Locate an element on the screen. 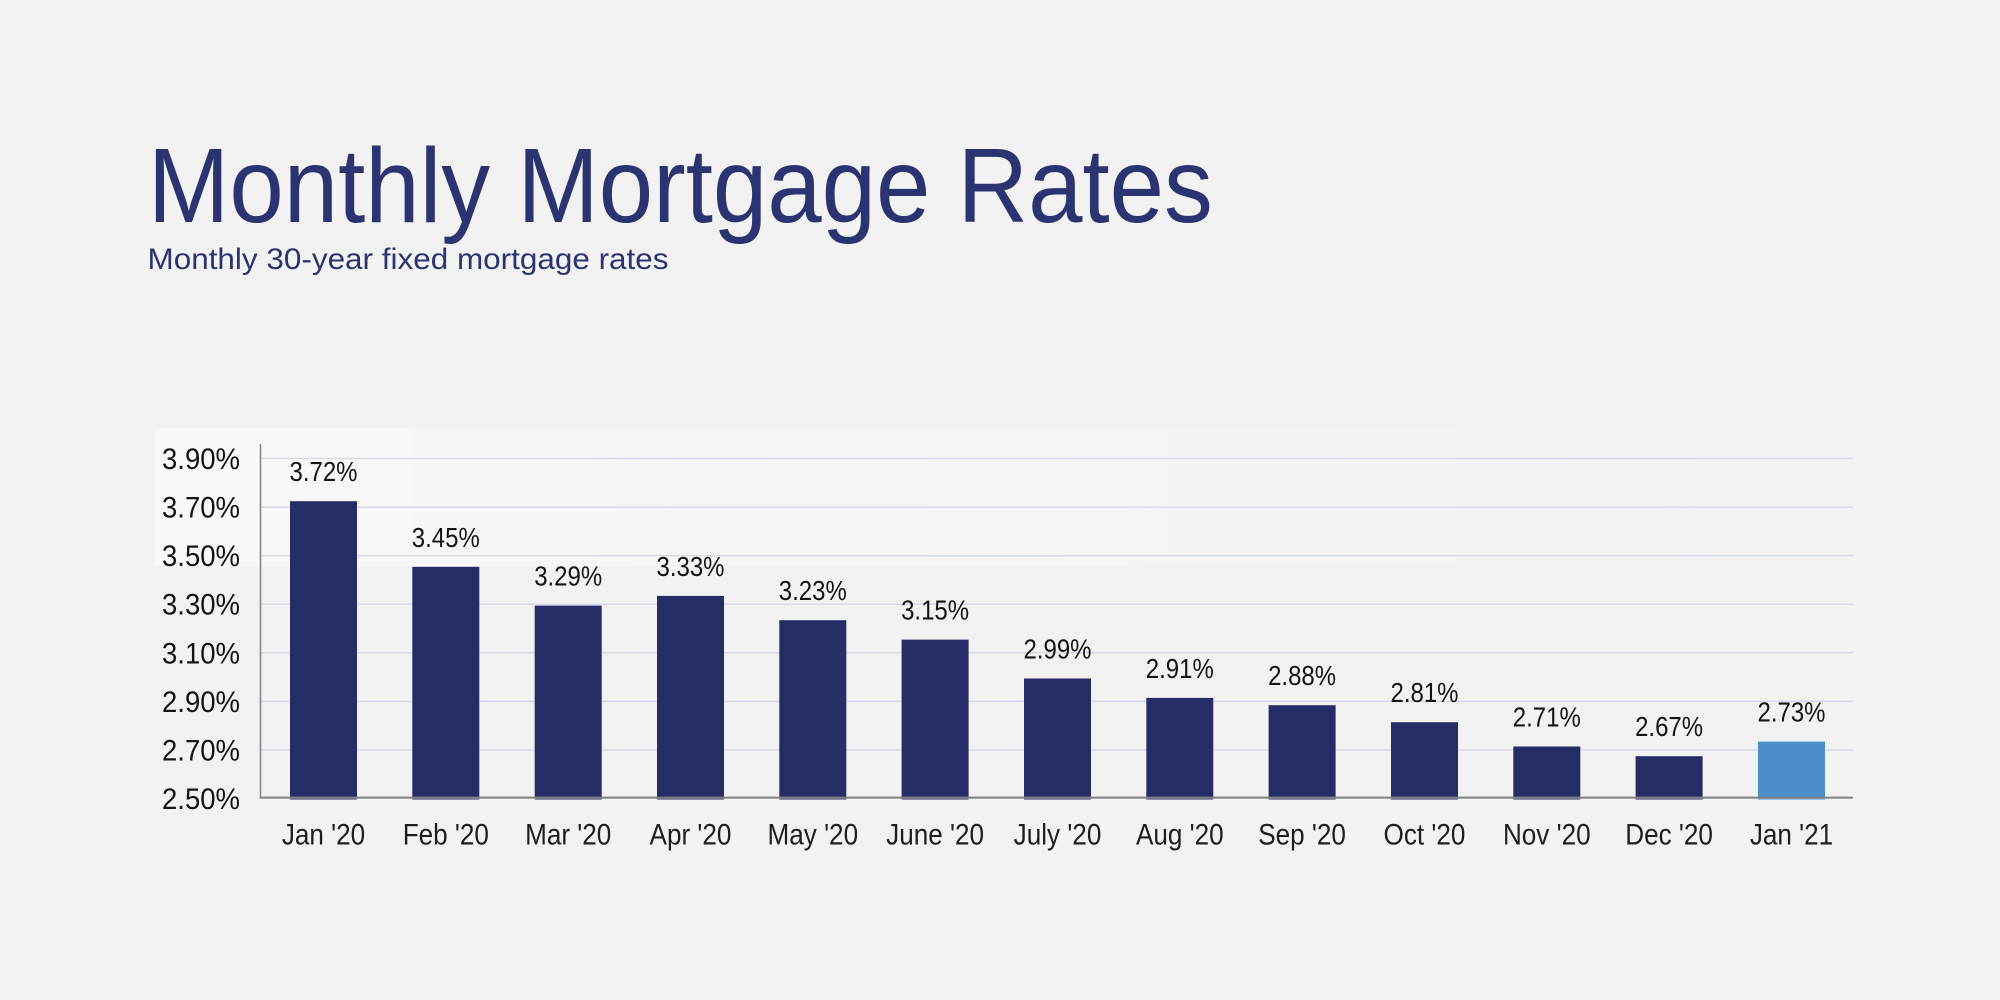 Image resolution: width=2000 pixels, height=1000 pixels. svg-text: 2.50% is located at coordinates (201, 799).